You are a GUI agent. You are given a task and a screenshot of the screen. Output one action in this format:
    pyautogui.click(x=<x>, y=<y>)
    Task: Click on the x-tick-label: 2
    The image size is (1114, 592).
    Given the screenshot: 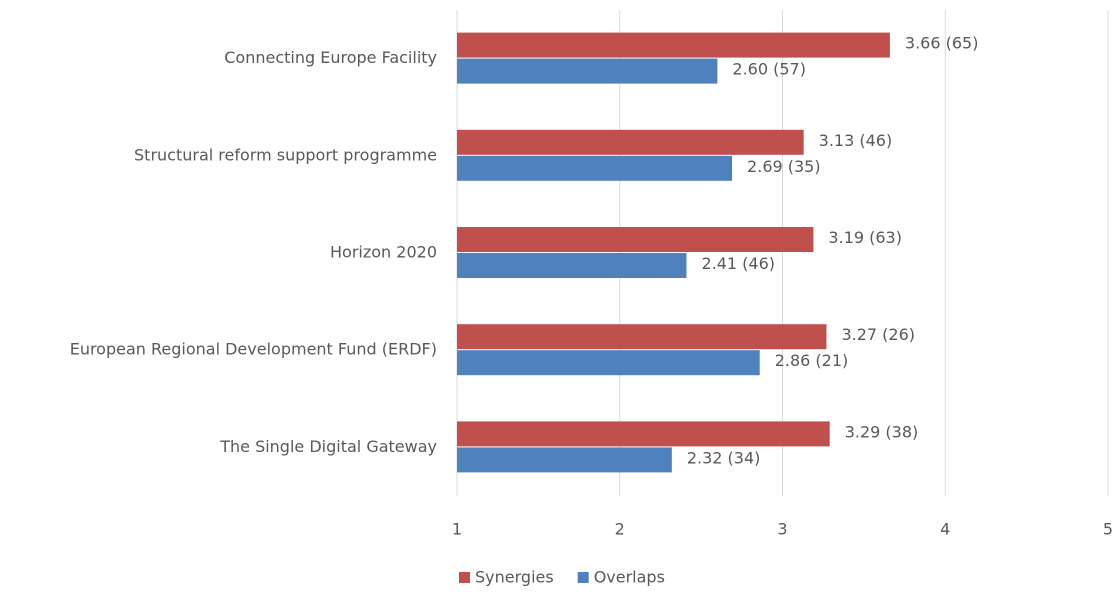 What is the action you would take?
    pyautogui.click(x=620, y=529)
    